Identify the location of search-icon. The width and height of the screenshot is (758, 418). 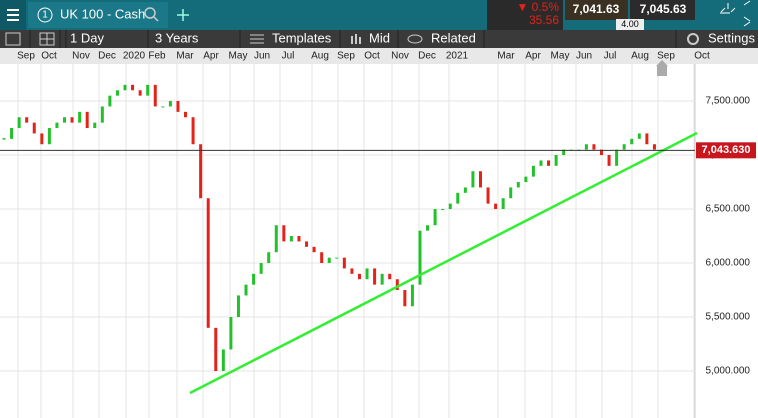
(150, 13).